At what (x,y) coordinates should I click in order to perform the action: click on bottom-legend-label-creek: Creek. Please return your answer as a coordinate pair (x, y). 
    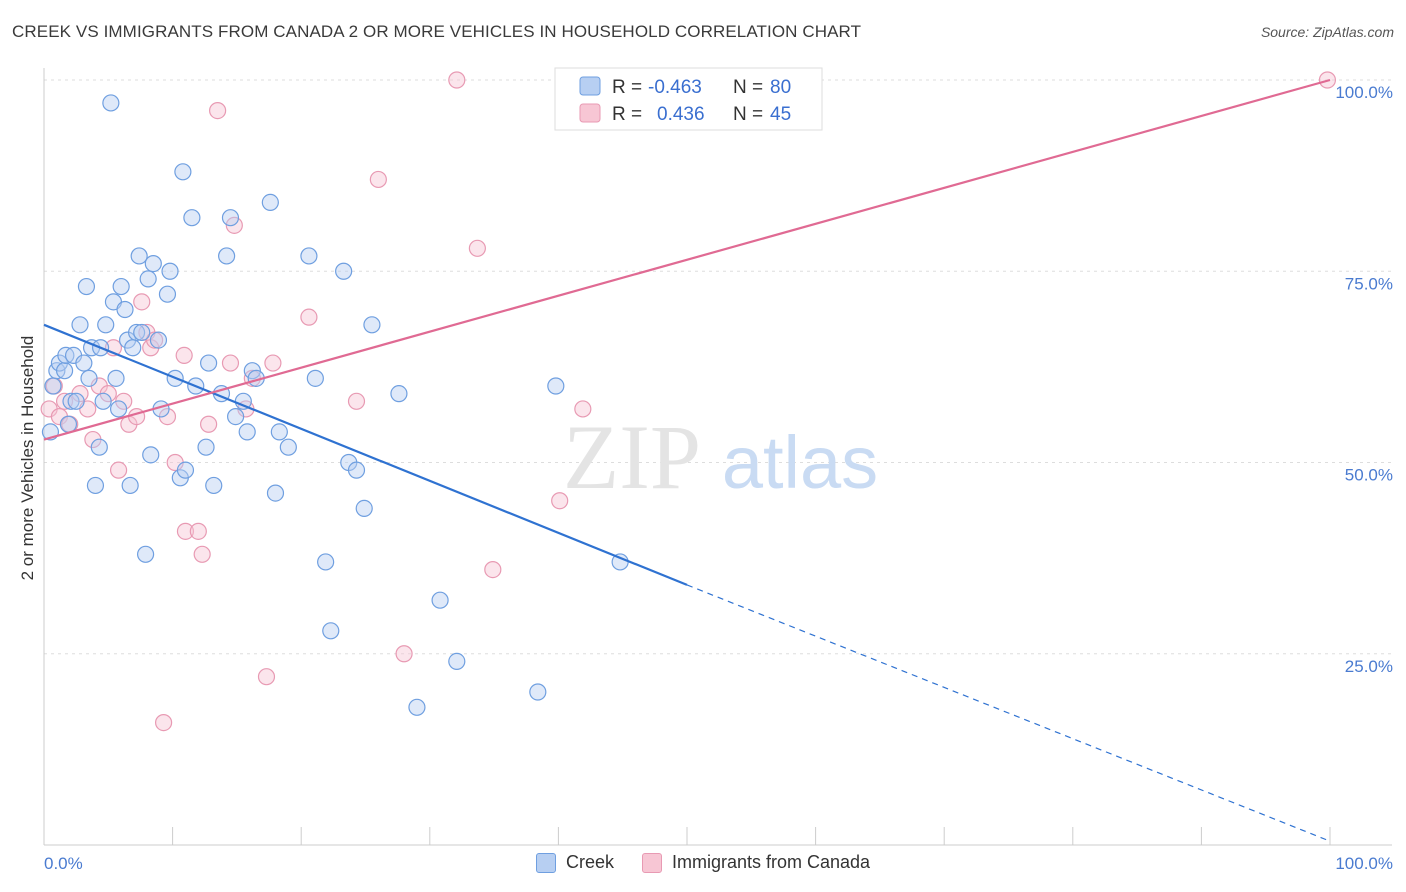
    Looking at the image, I should click on (589, 862).